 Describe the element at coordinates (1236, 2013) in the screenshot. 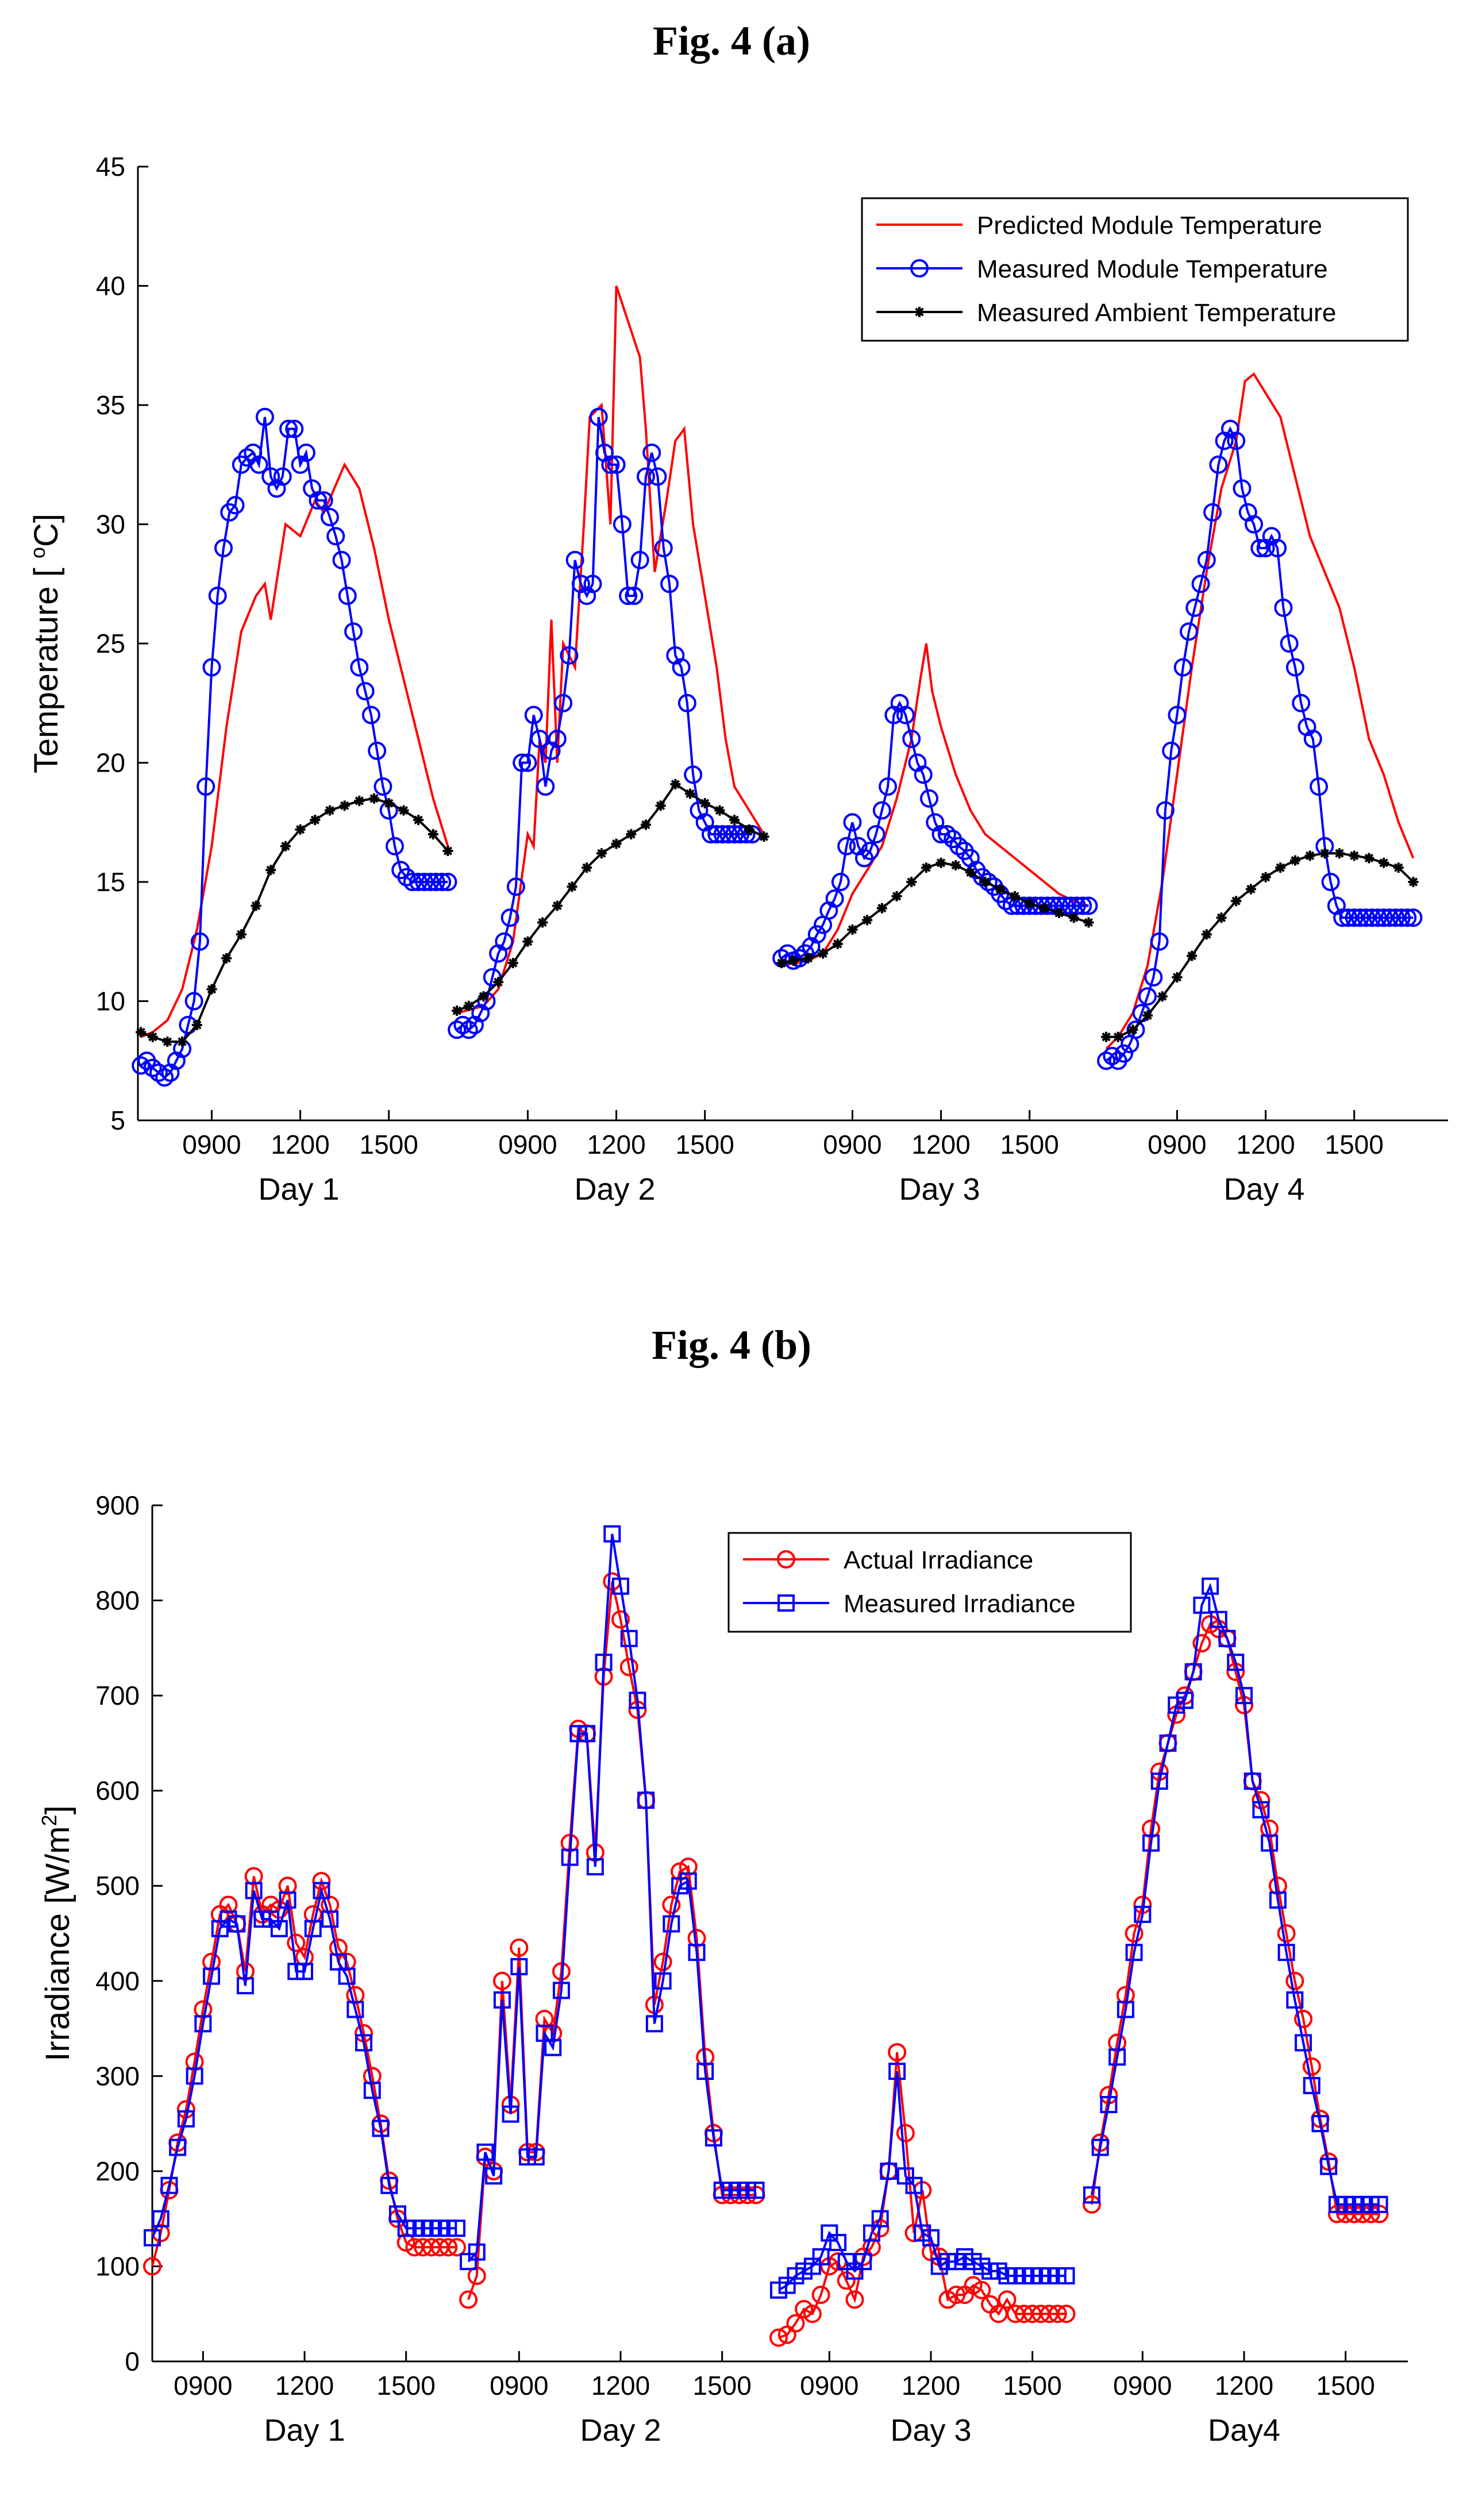

I see `chart-b-day-4: 0900 1200 1500 Day4` at that location.